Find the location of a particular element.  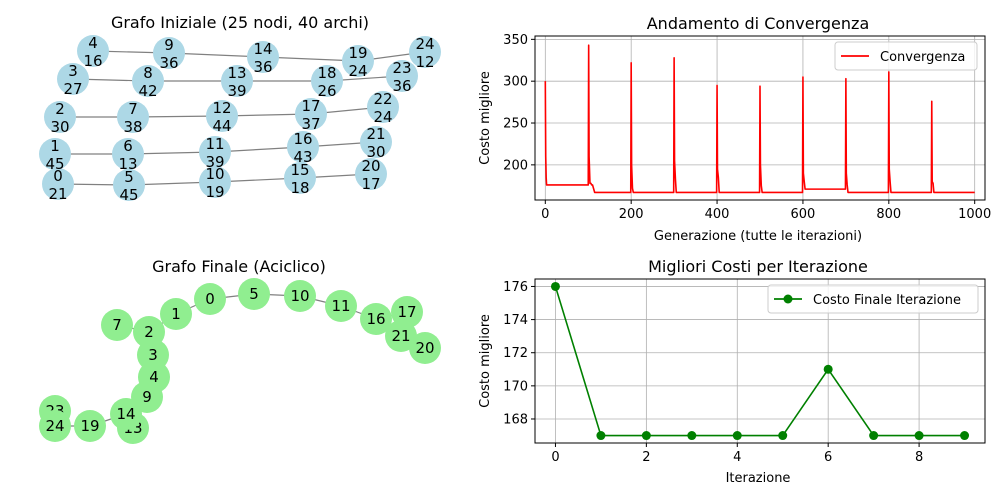

initial-node-weight-4: 16 is located at coordinates (92, 61).